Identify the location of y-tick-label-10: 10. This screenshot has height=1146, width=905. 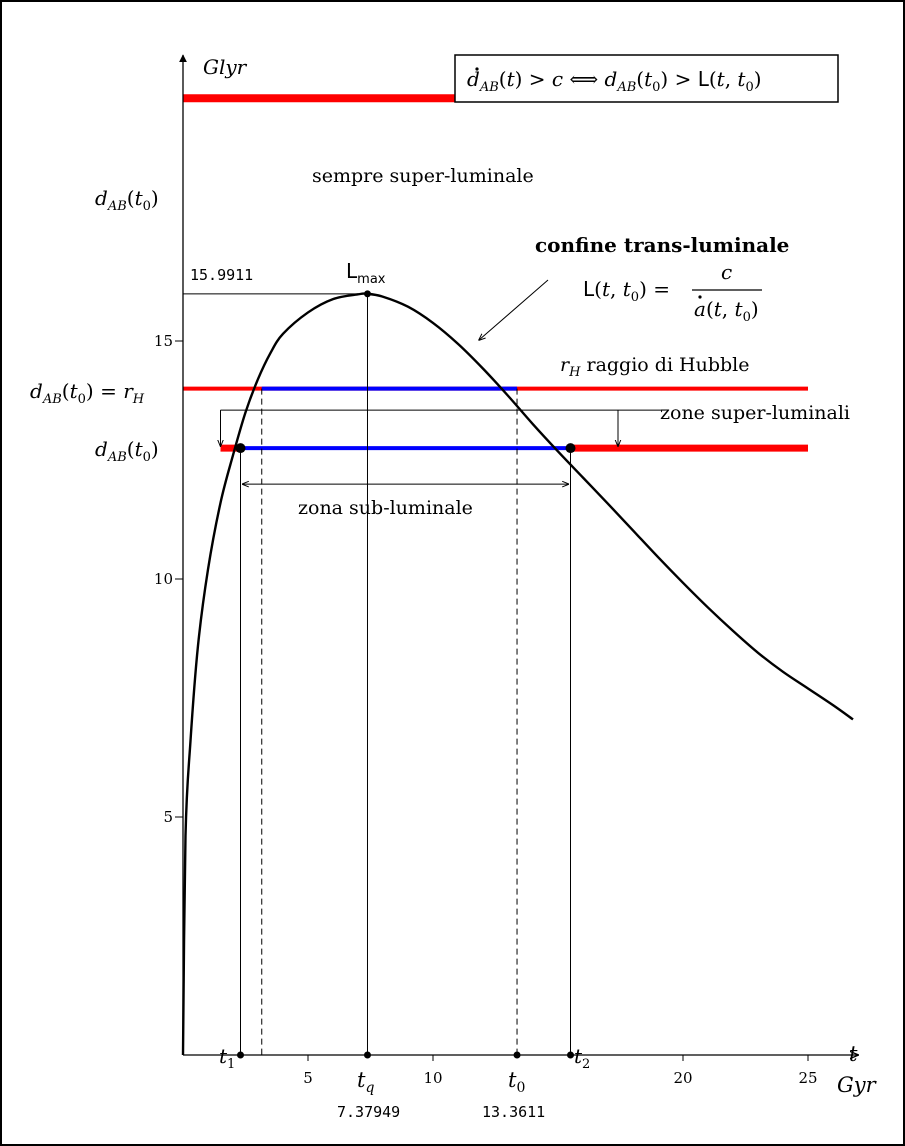
(163, 579).